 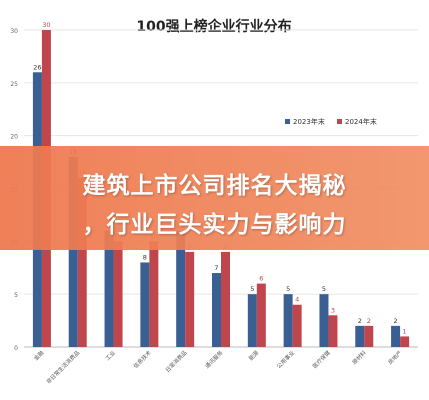 What do you see at coordinates (143, 359) in the screenshot?
I see `x-tick-label: 信息技术` at bounding box center [143, 359].